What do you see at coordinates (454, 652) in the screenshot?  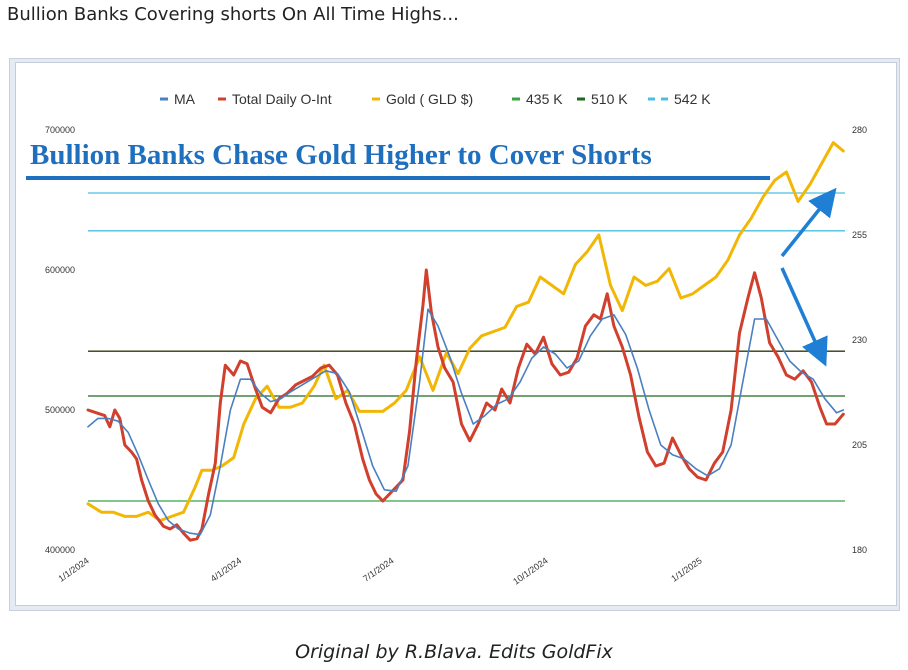 I see `image-caption: Original by R.Blava. Edits GoldFix` at bounding box center [454, 652].